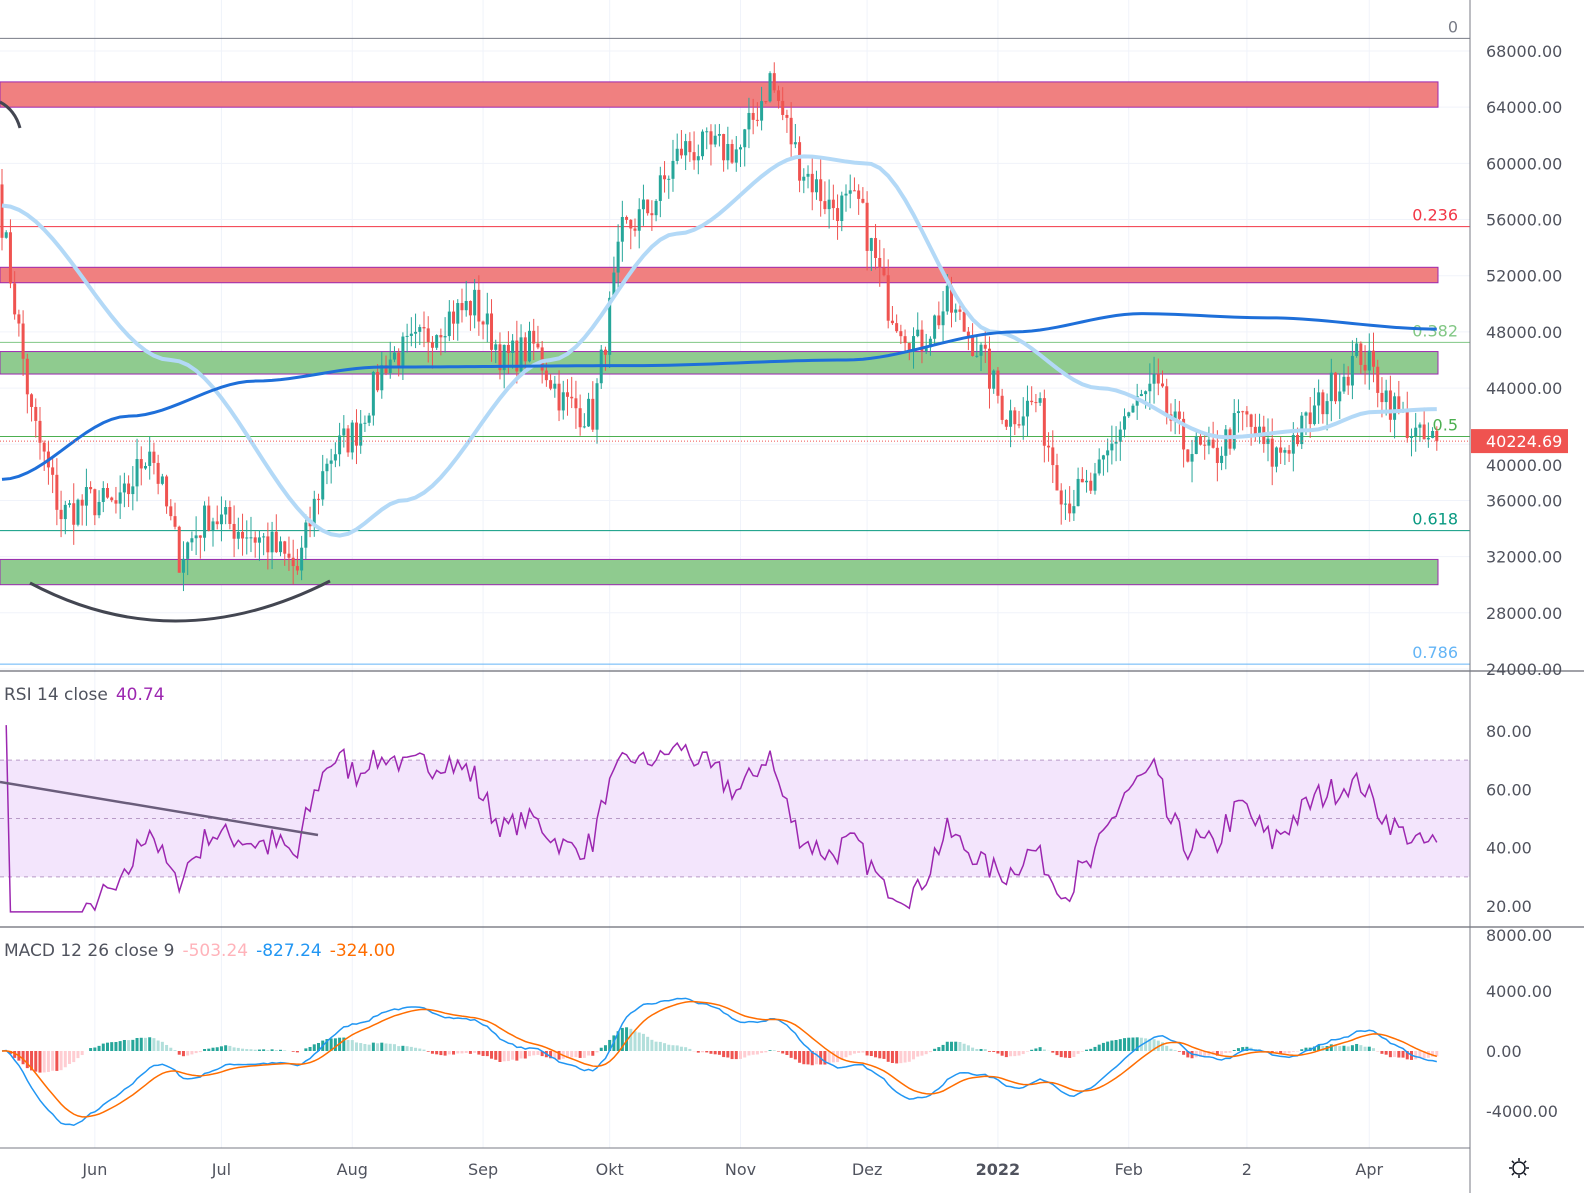 The height and width of the screenshot is (1193, 1584). I want to click on rounded-top-arc, so click(11, 114).